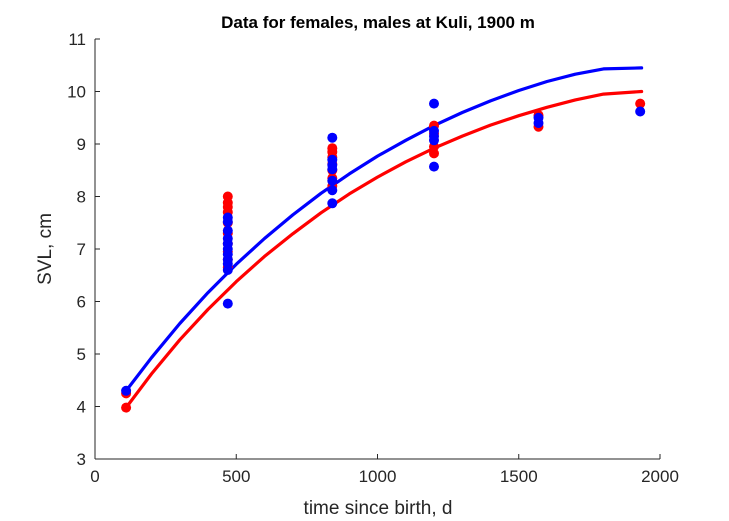 The width and height of the screenshot is (729, 521). What do you see at coordinates (81, 197) in the screenshot?
I see `y-tick-label: 8` at bounding box center [81, 197].